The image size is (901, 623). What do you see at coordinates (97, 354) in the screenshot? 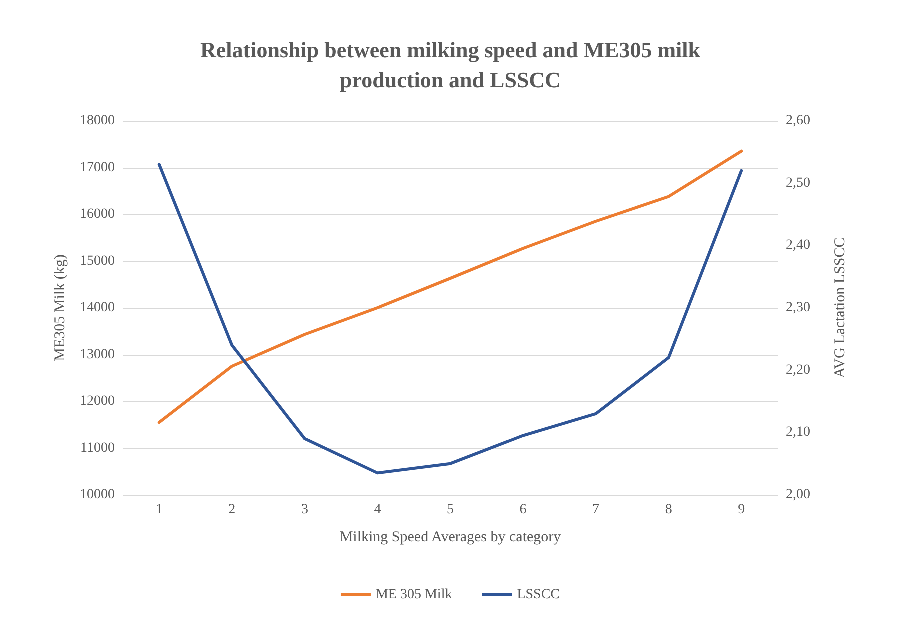
I see `y-tick-label: 13000` at bounding box center [97, 354].